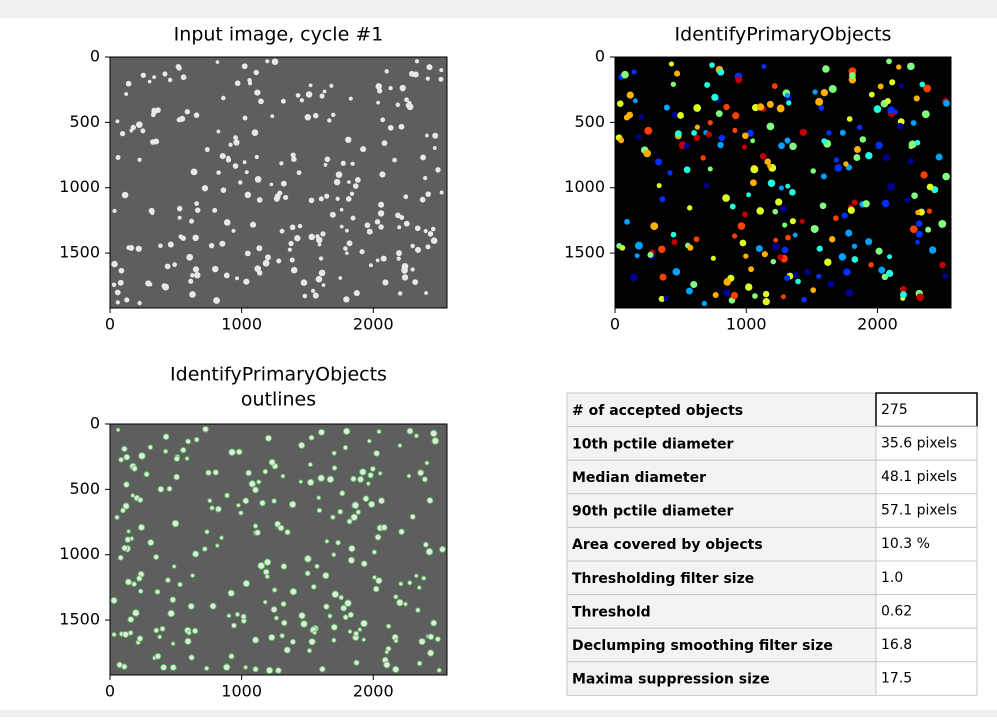  I want to click on y-tick-label: 0, so click(600, 56).